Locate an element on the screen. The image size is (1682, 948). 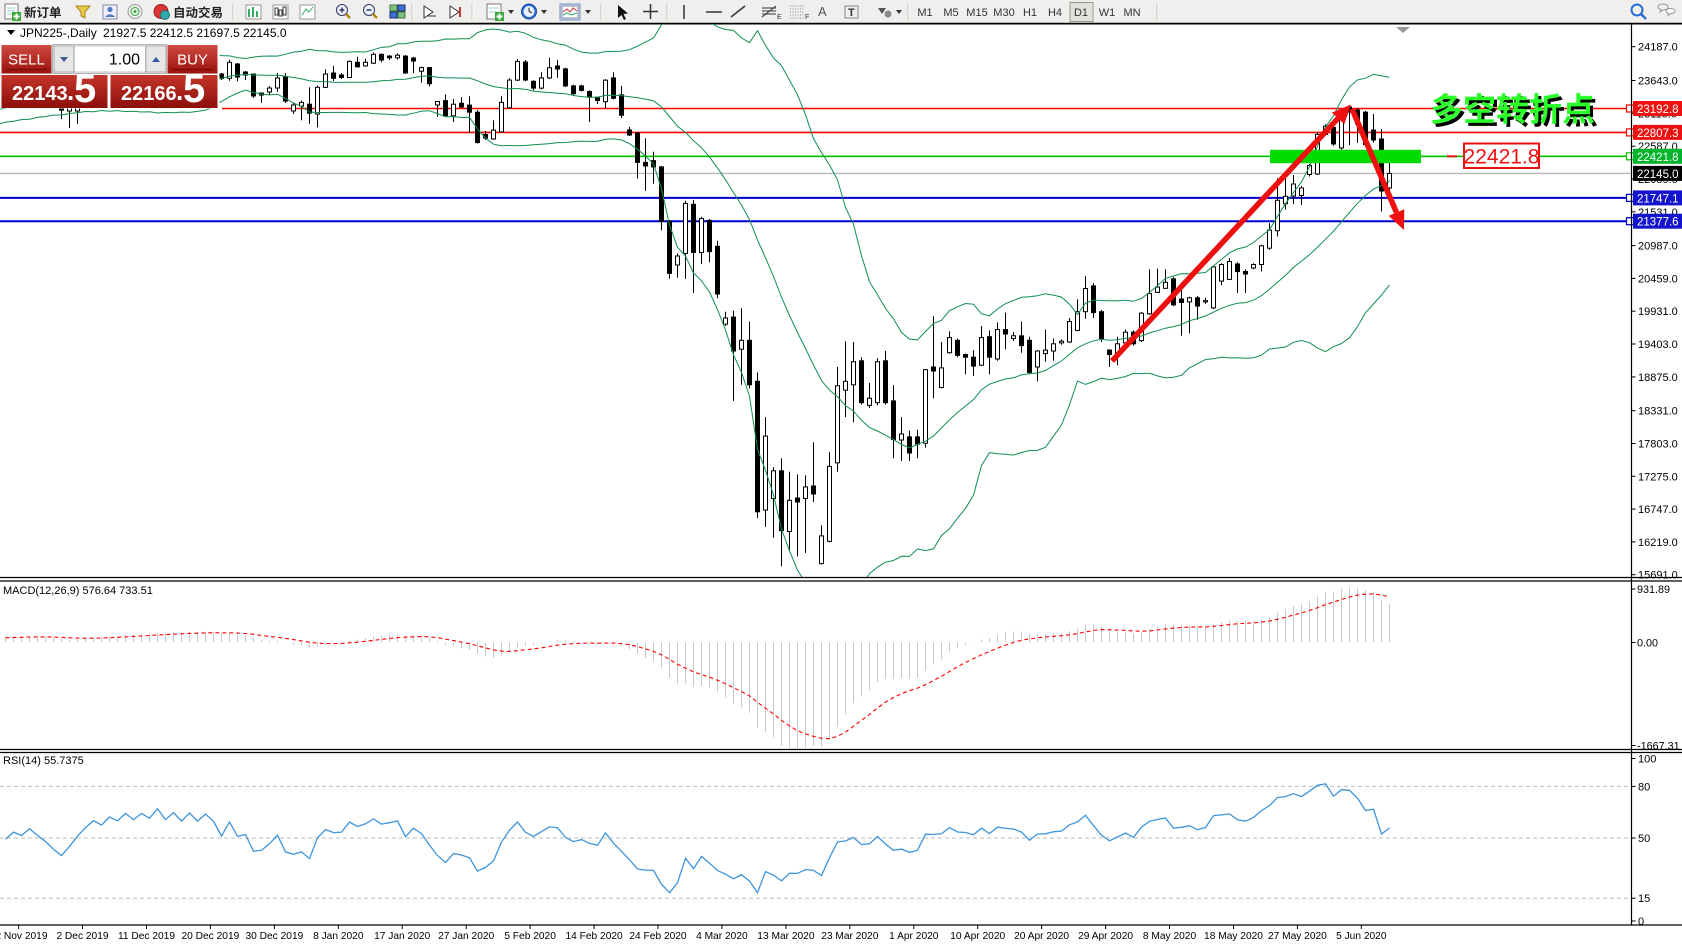
svg-text: 22143 is located at coordinates (40, 94).